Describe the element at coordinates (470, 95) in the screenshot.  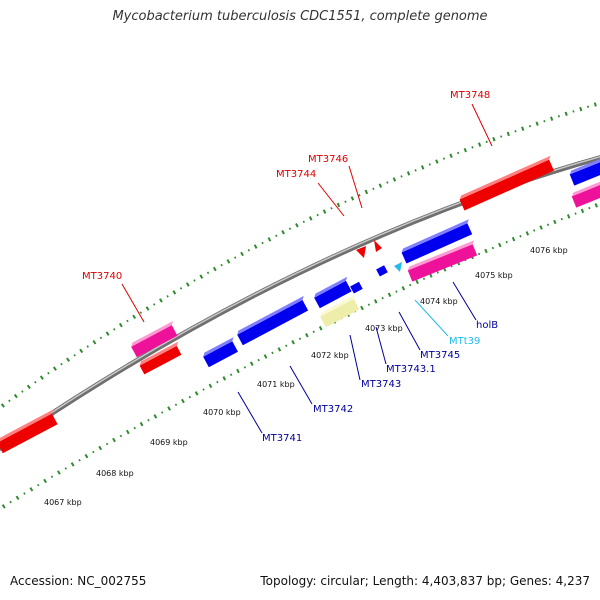
I see `gene-label-mt3748: MT3748` at that location.